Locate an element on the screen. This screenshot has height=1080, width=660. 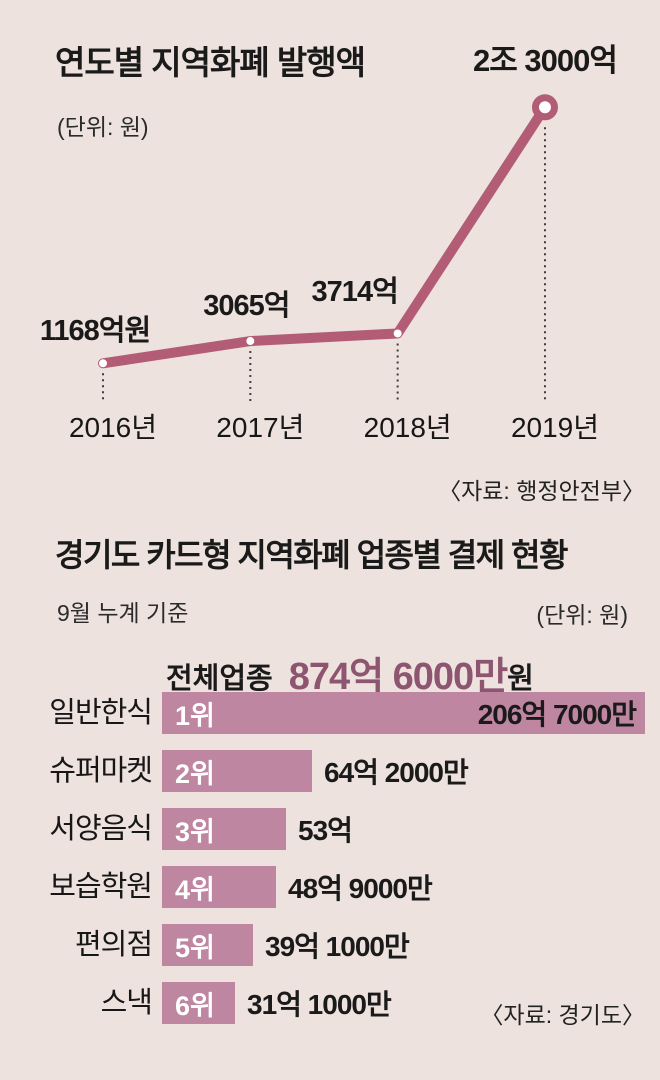
total-value-suffix: 원 is located at coordinates (520, 679).